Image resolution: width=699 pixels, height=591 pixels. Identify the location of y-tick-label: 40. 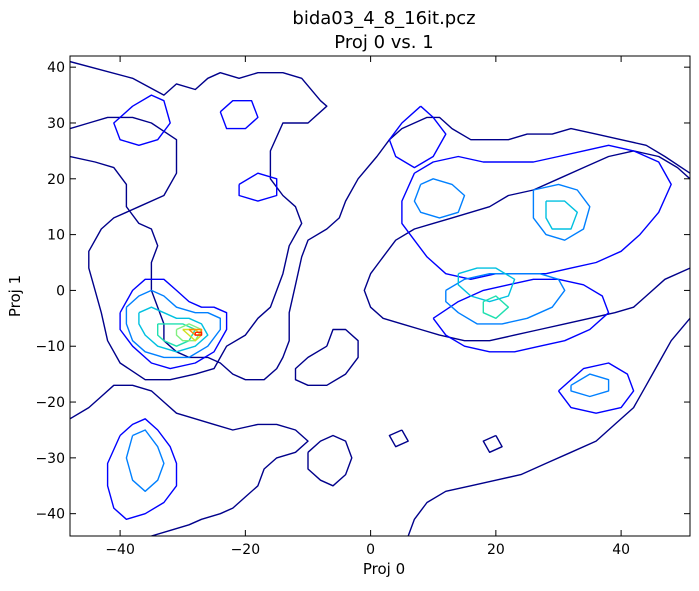
(56, 68).